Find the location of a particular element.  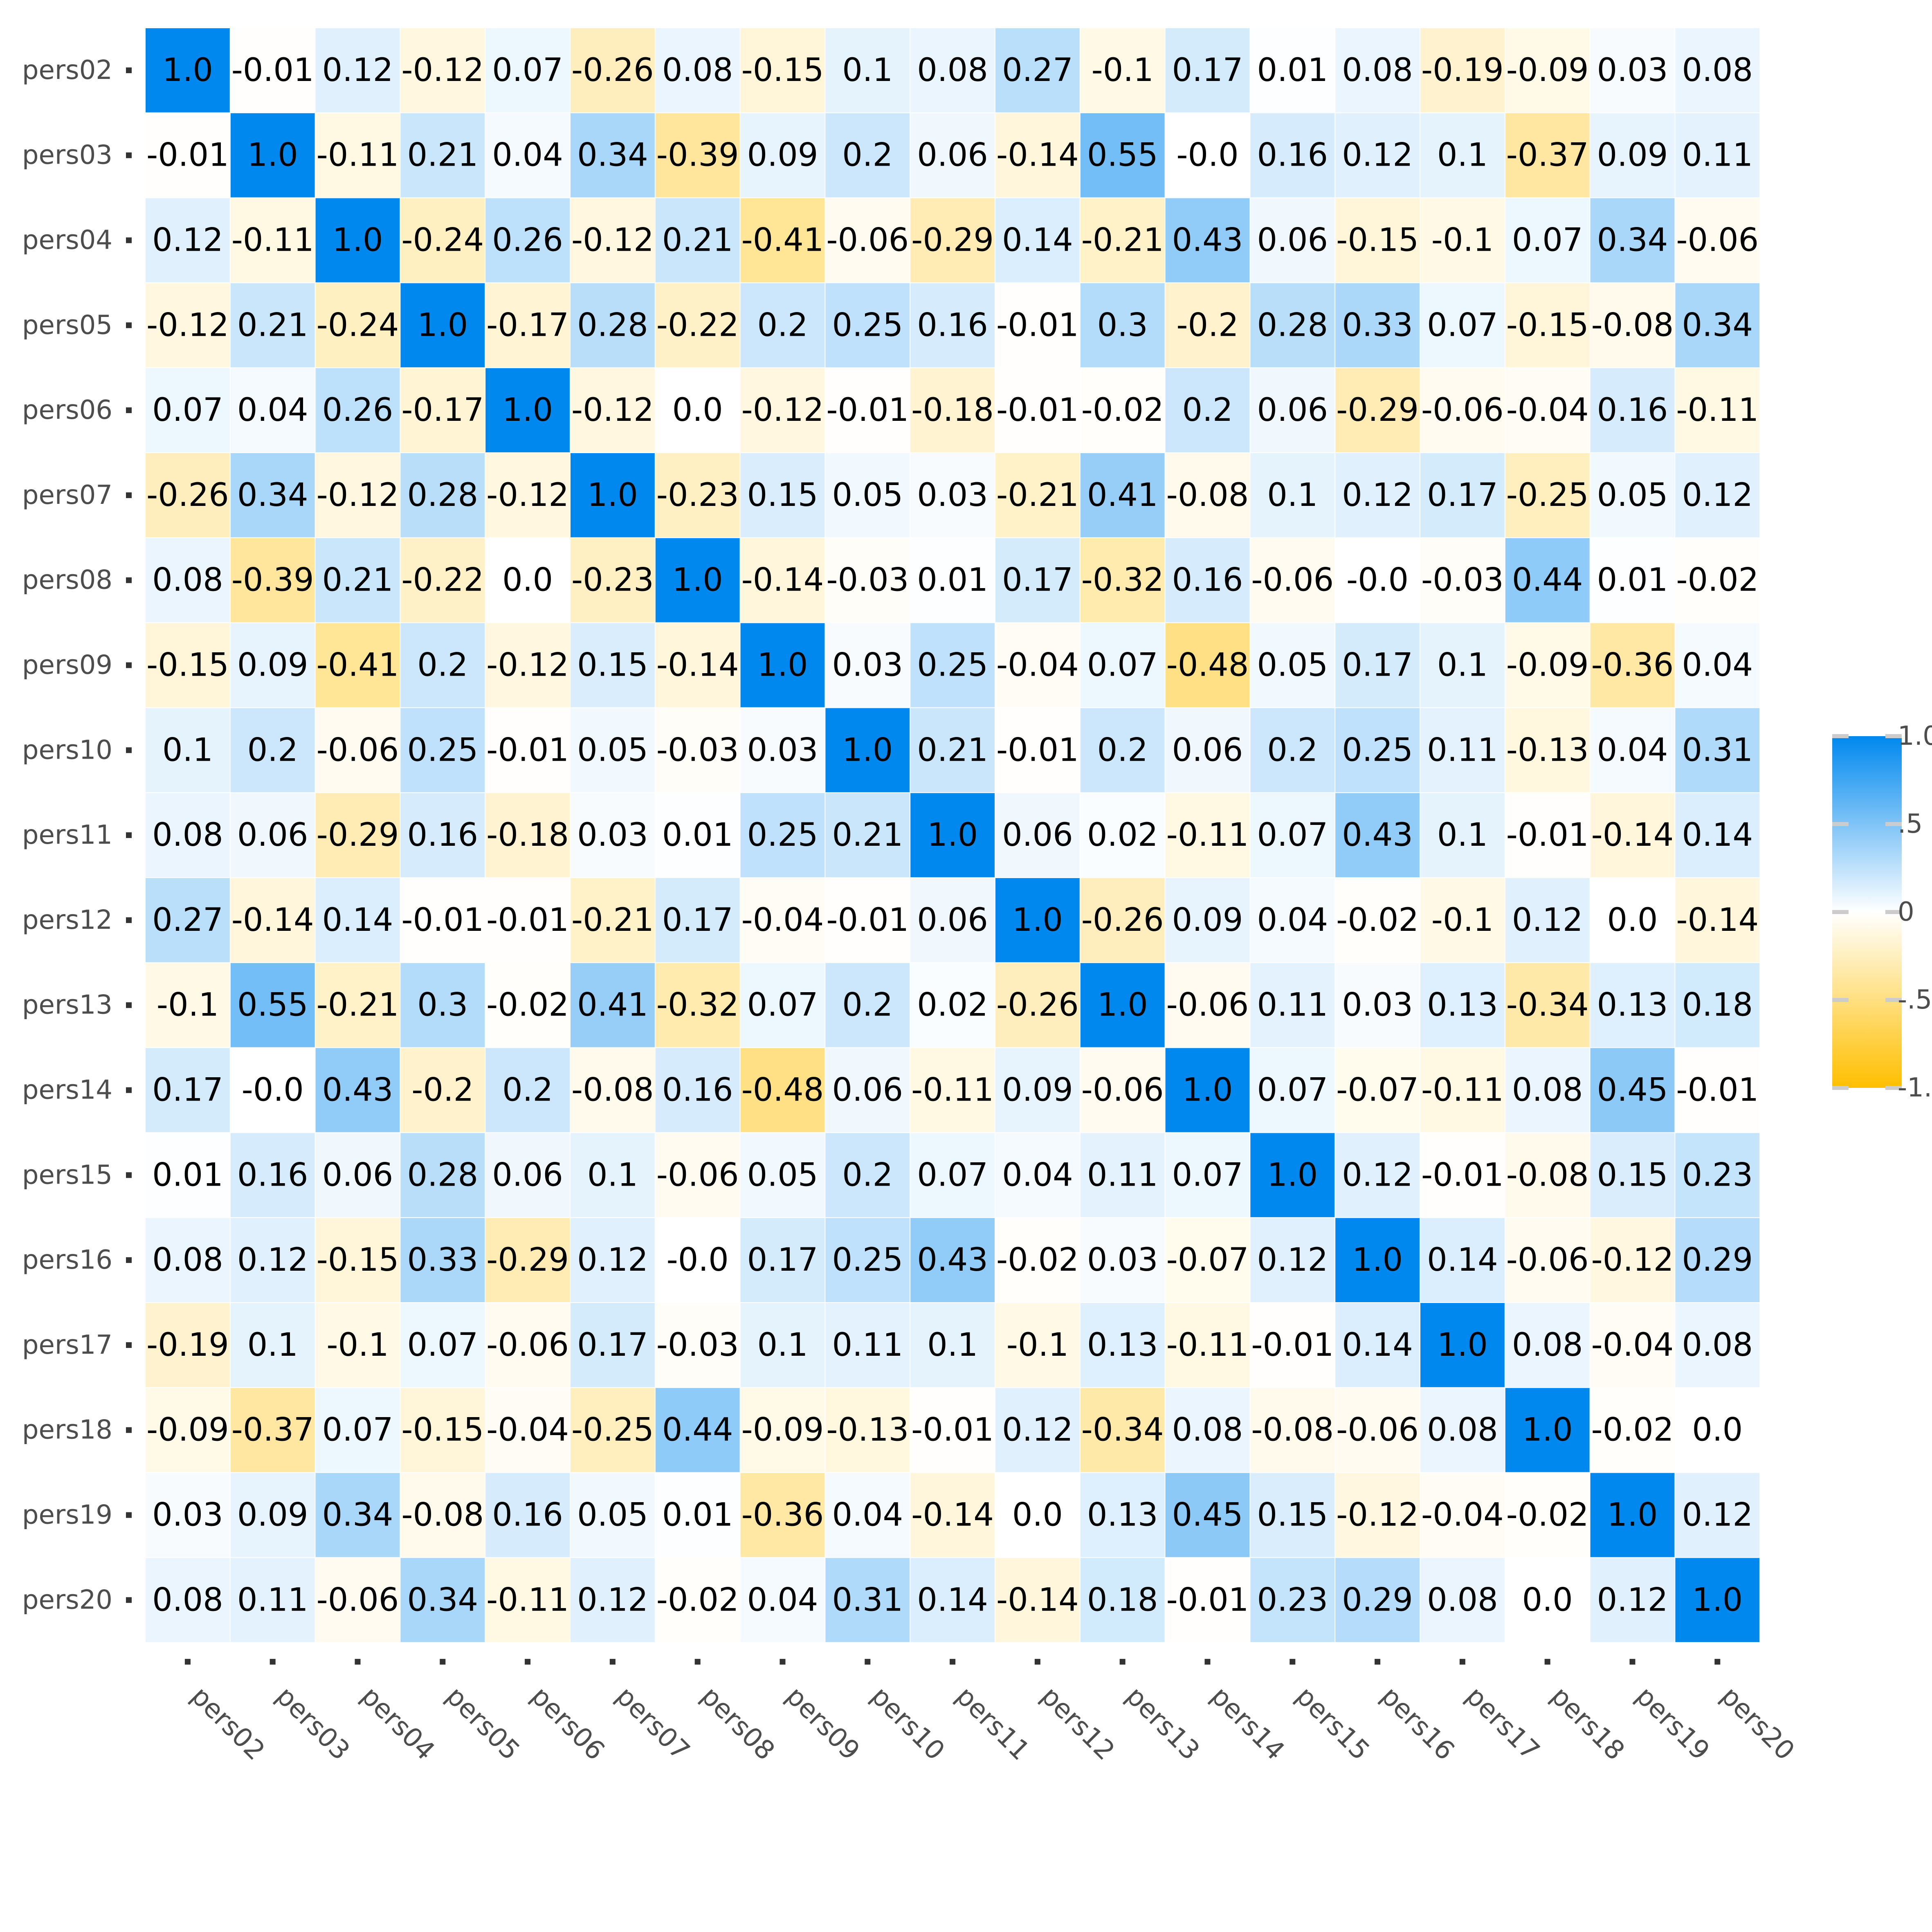

heatmap-cell-pers19-pers05 is located at coordinates (443, 1515).